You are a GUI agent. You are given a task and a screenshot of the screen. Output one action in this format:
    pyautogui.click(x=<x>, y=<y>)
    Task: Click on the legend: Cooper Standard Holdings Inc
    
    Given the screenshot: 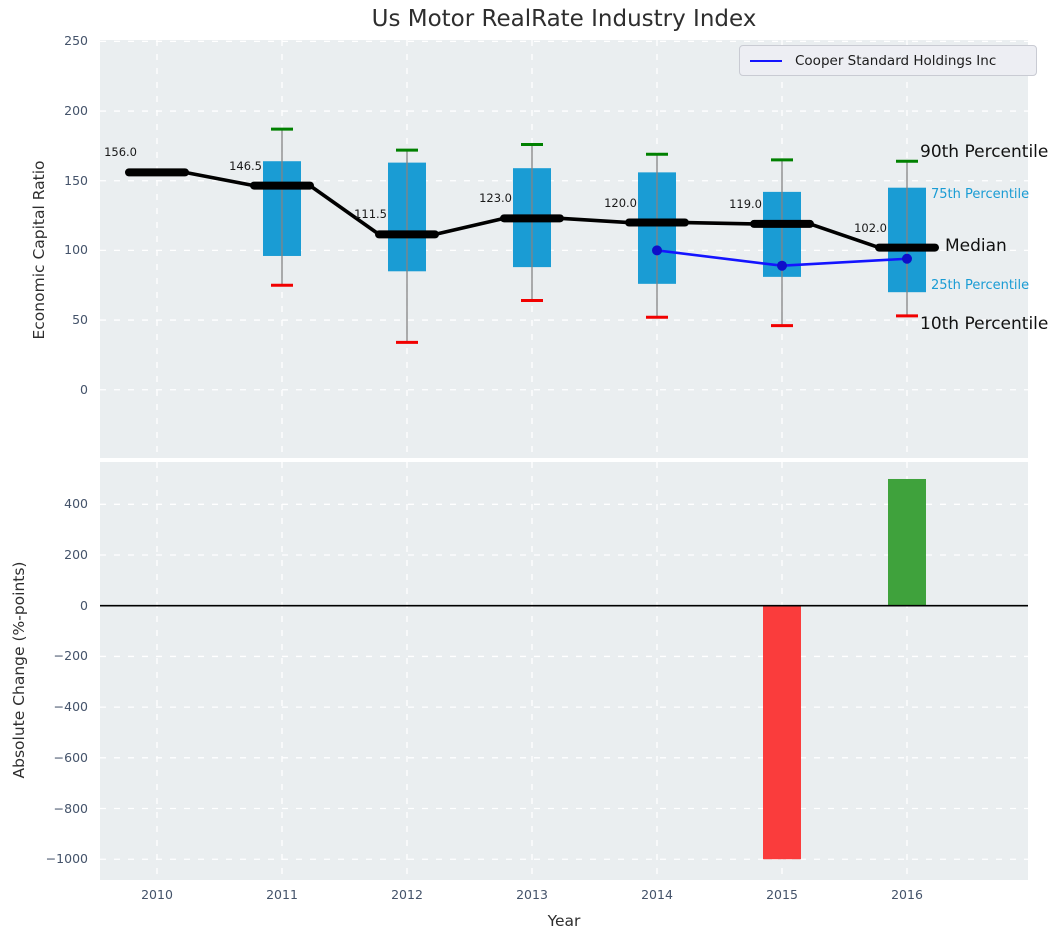 What is the action you would take?
    pyautogui.click(x=888, y=60)
    